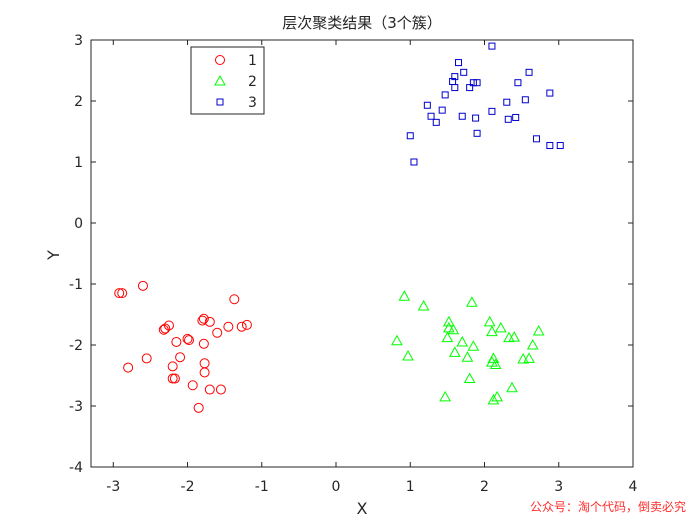 This screenshot has height=525, width=700. What do you see at coordinates (633, 487) in the screenshot?
I see `x-tick-label: 4` at bounding box center [633, 487].